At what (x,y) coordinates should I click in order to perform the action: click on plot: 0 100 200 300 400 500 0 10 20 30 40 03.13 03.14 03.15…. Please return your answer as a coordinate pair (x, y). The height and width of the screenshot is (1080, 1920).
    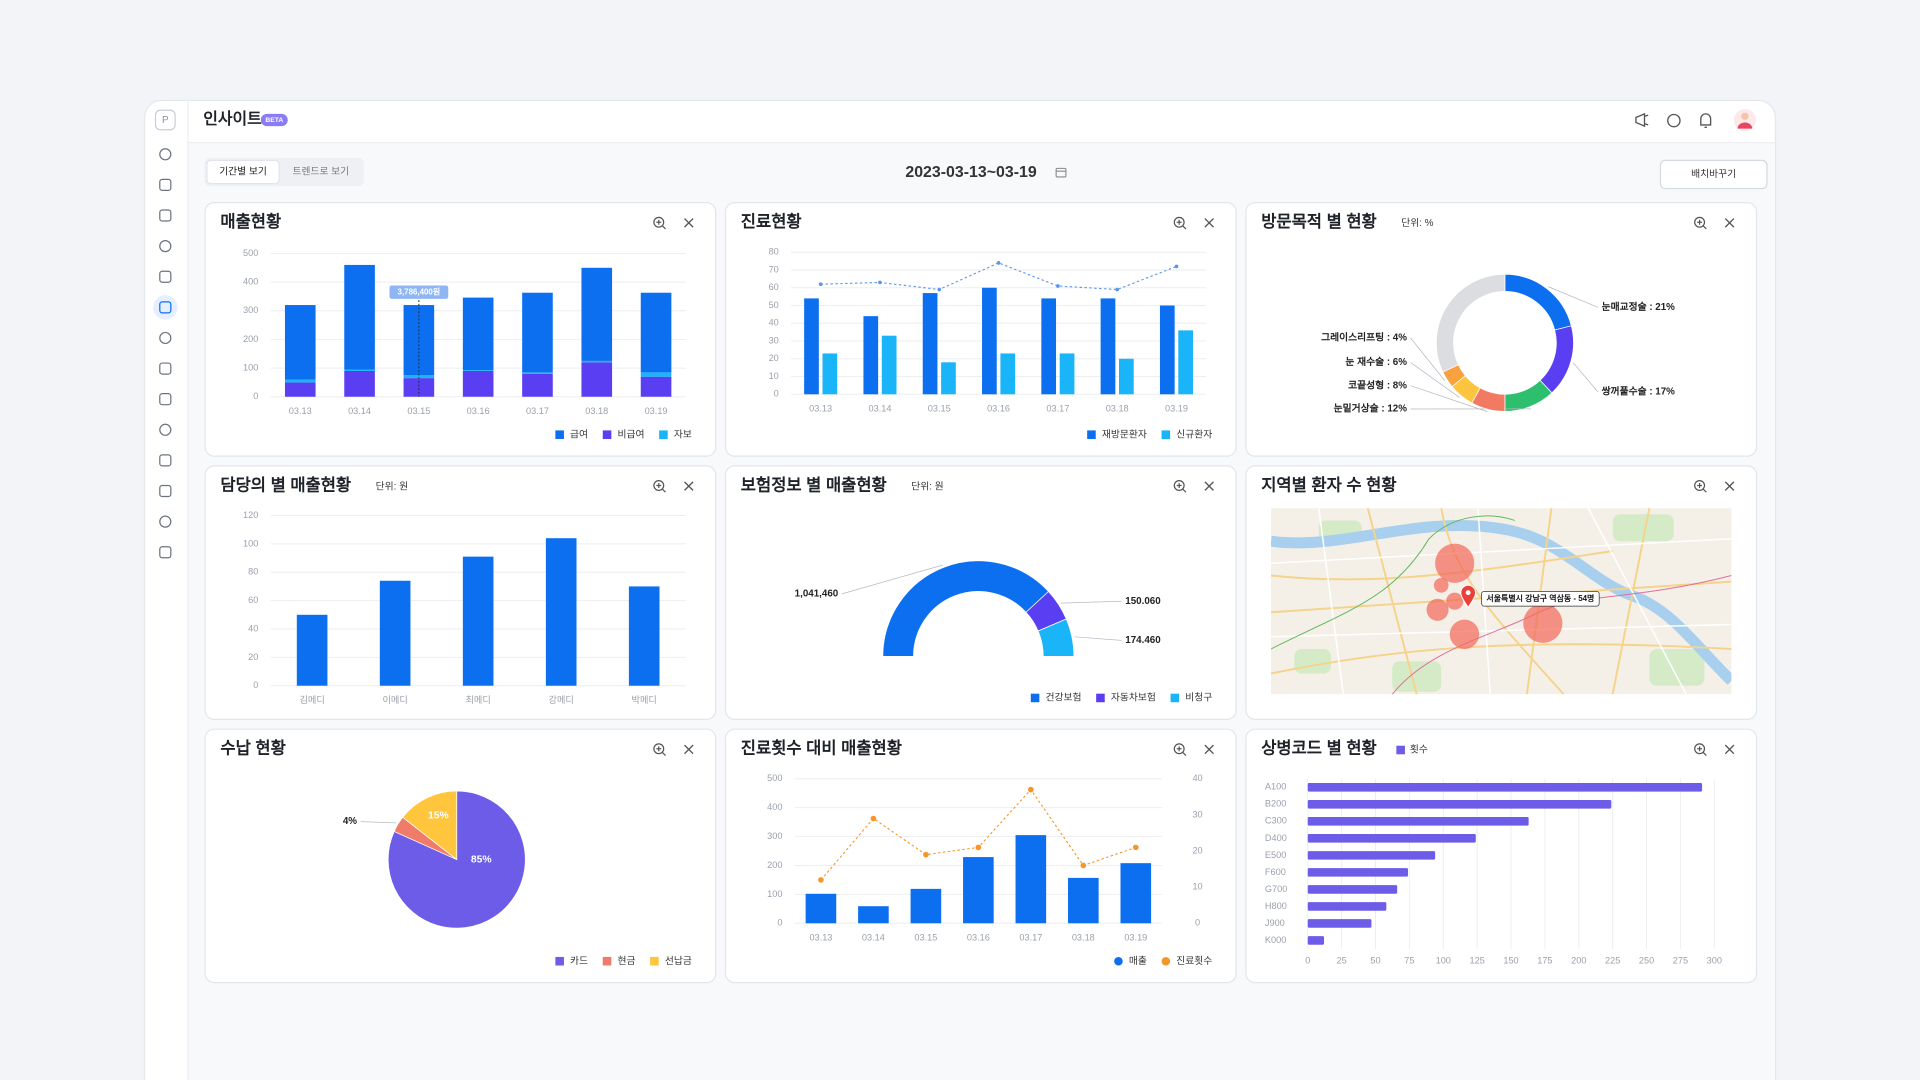
    Looking at the image, I should click on (989, 870).